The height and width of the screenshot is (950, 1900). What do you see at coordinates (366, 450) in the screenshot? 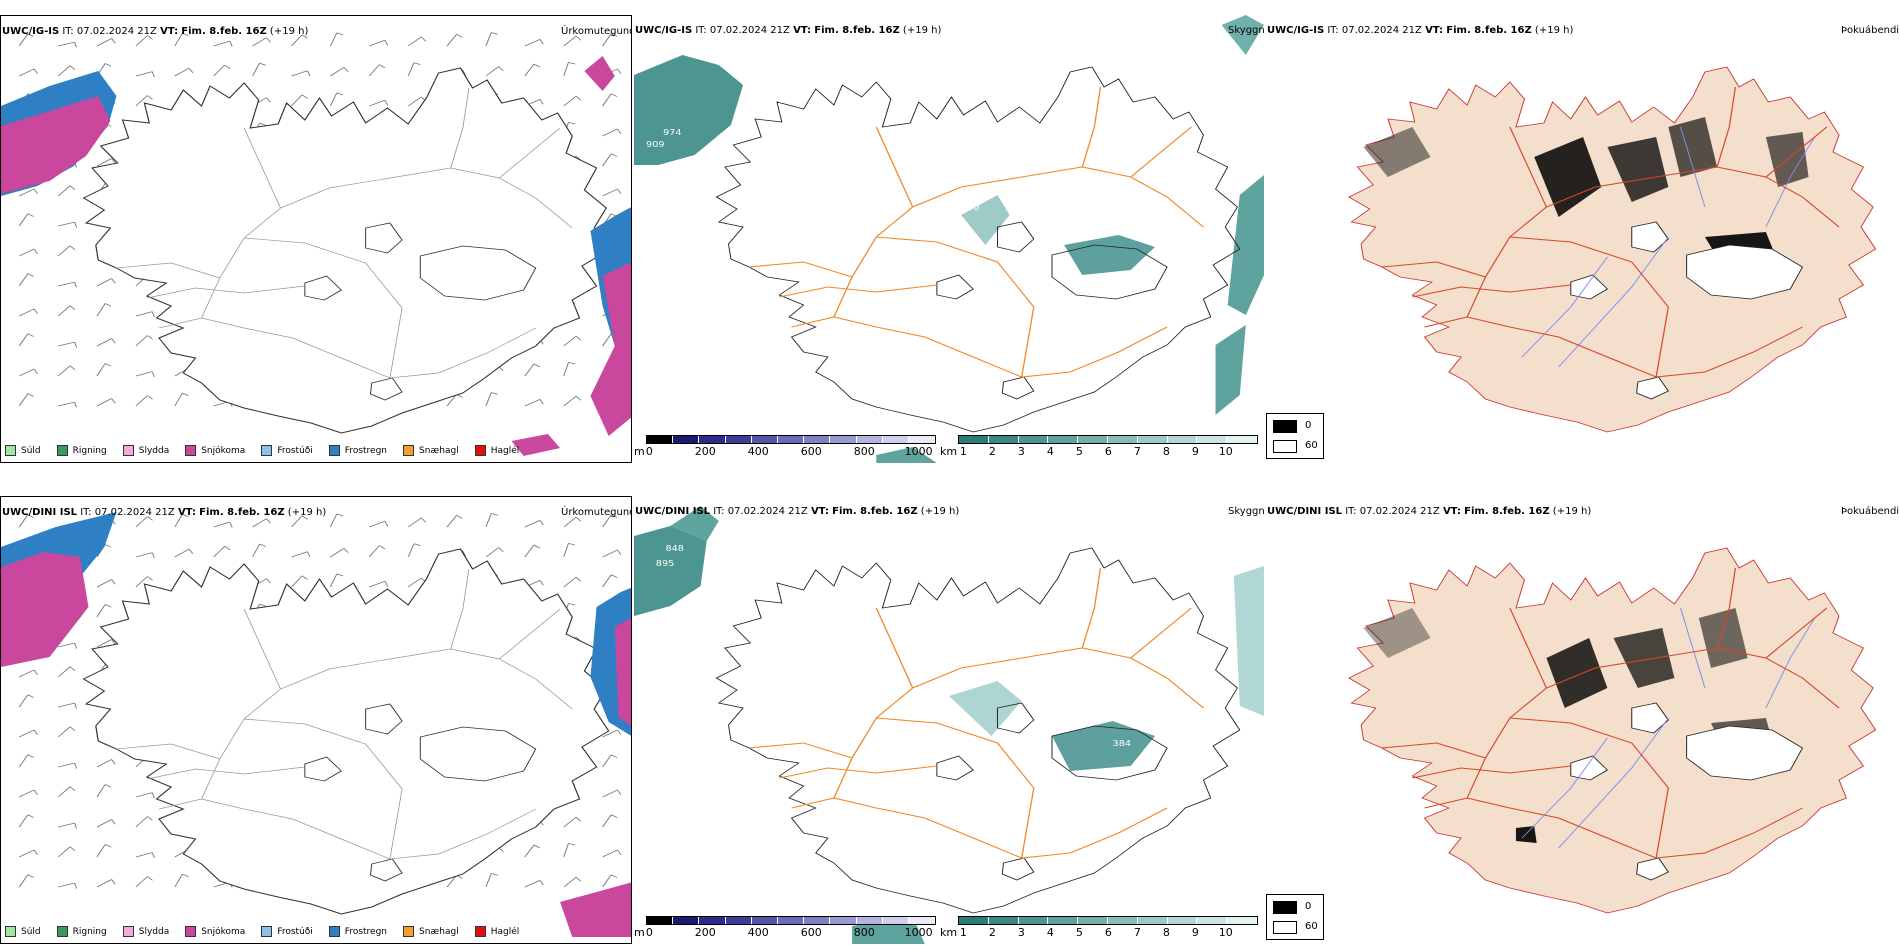
I see `legend-label: Frostregn` at bounding box center [366, 450].